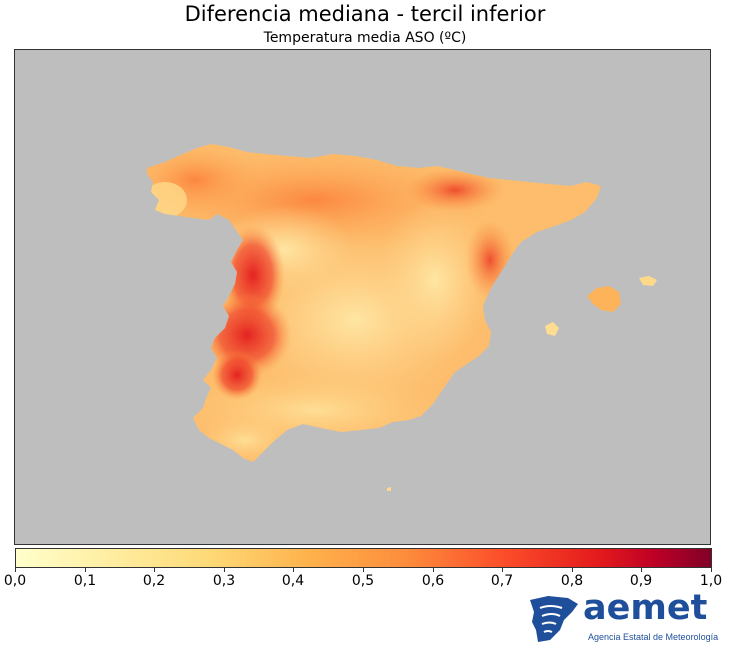 The width and height of the screenshot is (730, 654). I want to click on colorbar-tick-label: 1,0, so click(711, 581).